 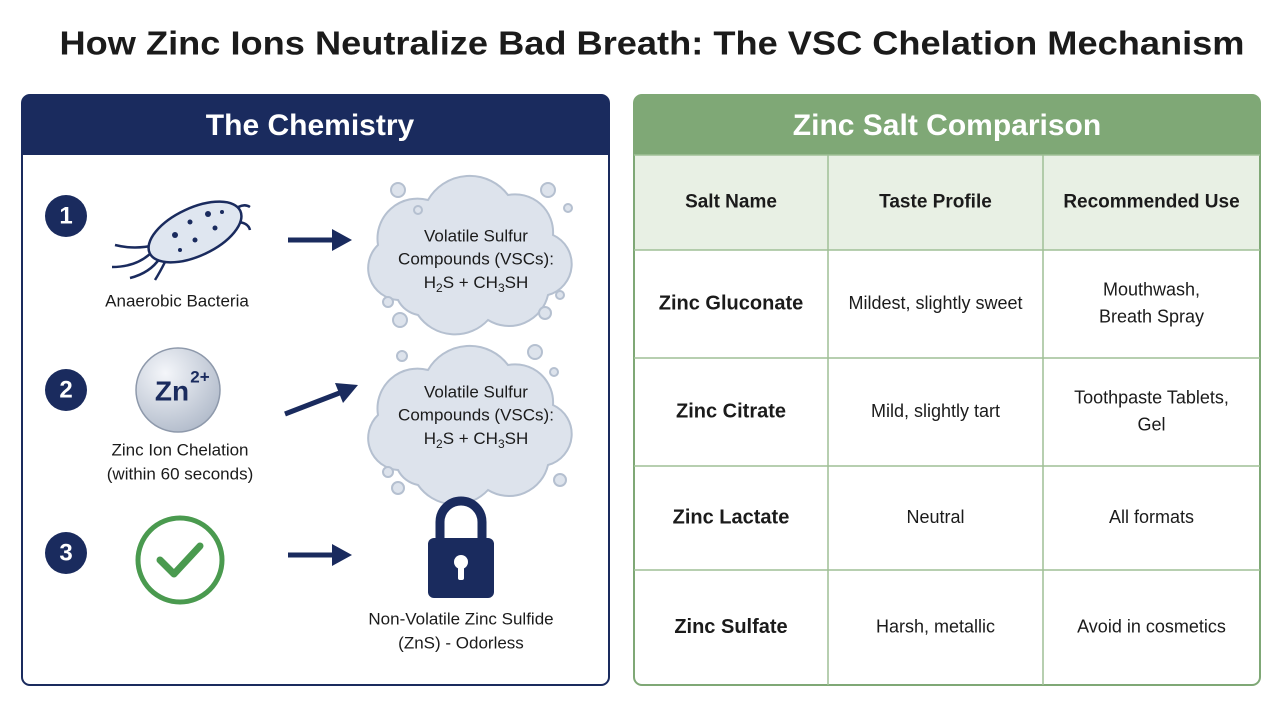 I want to click on table-cell: Mouthwash,, so click(x=1151, y=289).